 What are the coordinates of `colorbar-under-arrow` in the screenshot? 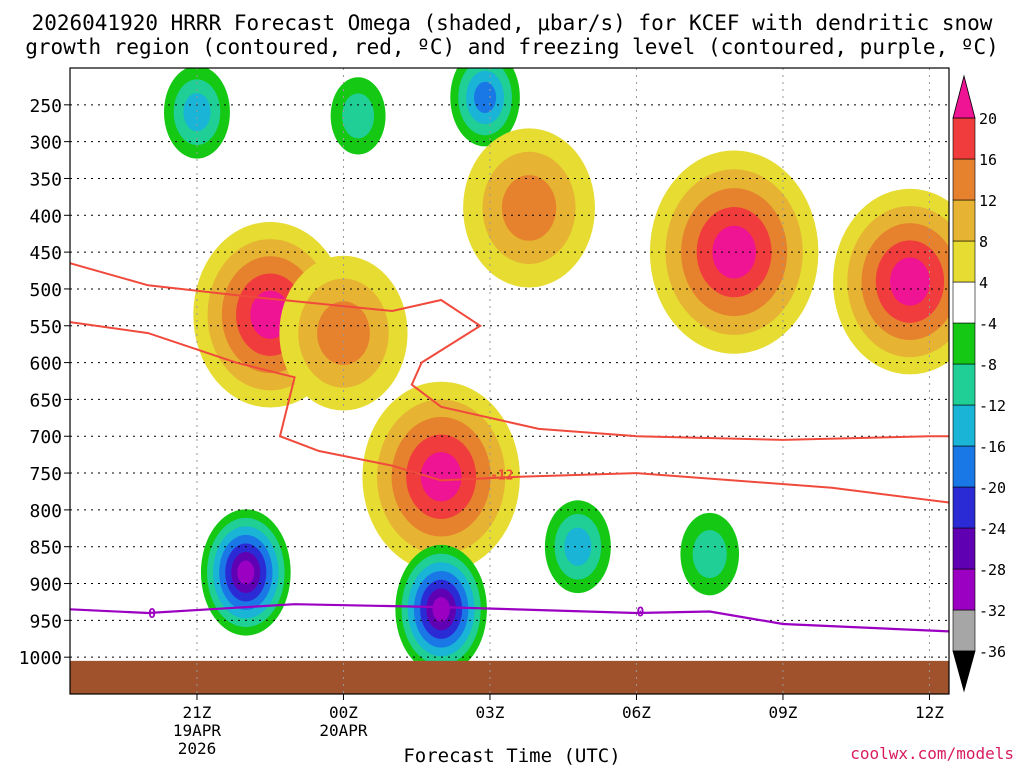 It's located at (964, 671).